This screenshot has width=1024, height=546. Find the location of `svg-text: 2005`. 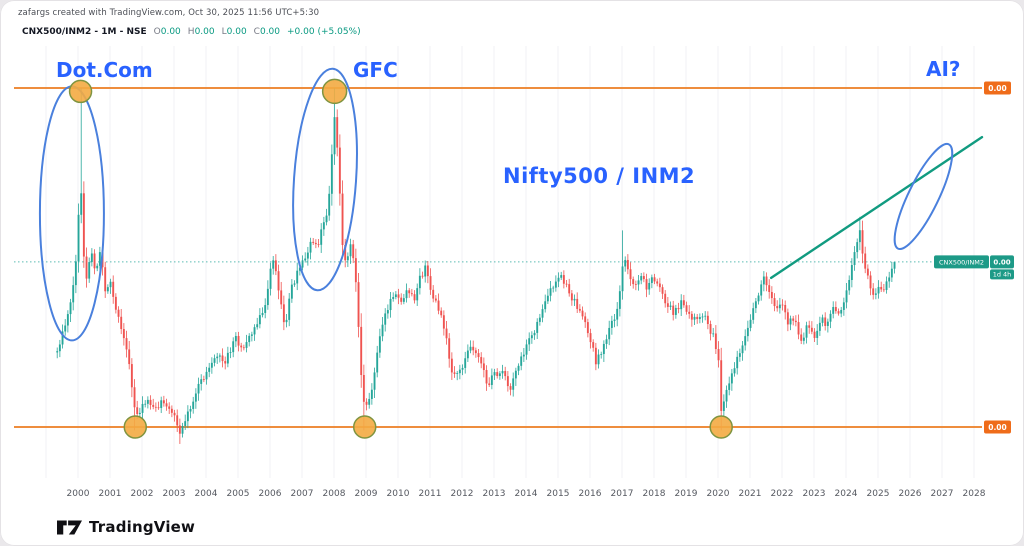

svg-text: 2005 is located at coordinates (238, 494).